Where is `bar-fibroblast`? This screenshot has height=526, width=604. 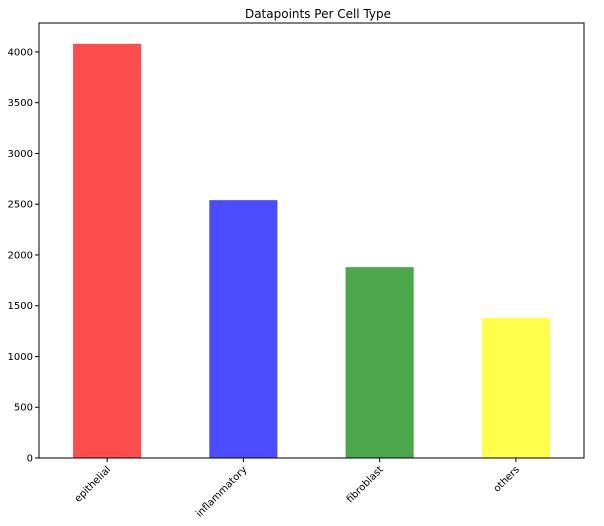
bar-fibroblast is located at coordinates (379, 362).